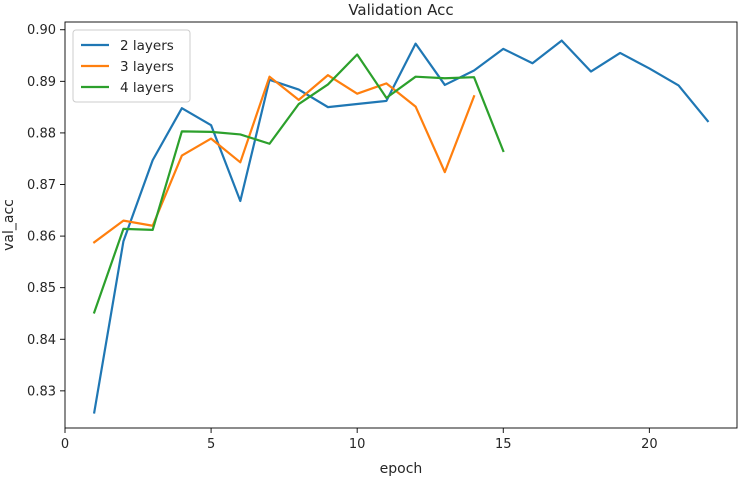 The height and width of the screenshot is (479, 739). I want to click on y-tick-label: 0.84, so click(41, 340).